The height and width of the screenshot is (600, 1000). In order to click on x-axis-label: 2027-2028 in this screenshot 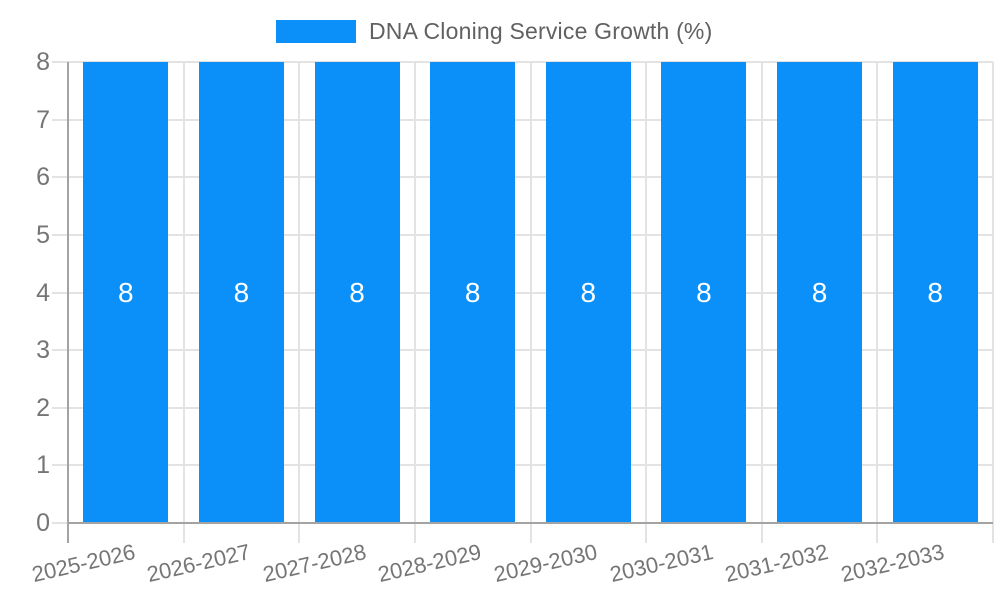, I will do `click(314, 563)`.